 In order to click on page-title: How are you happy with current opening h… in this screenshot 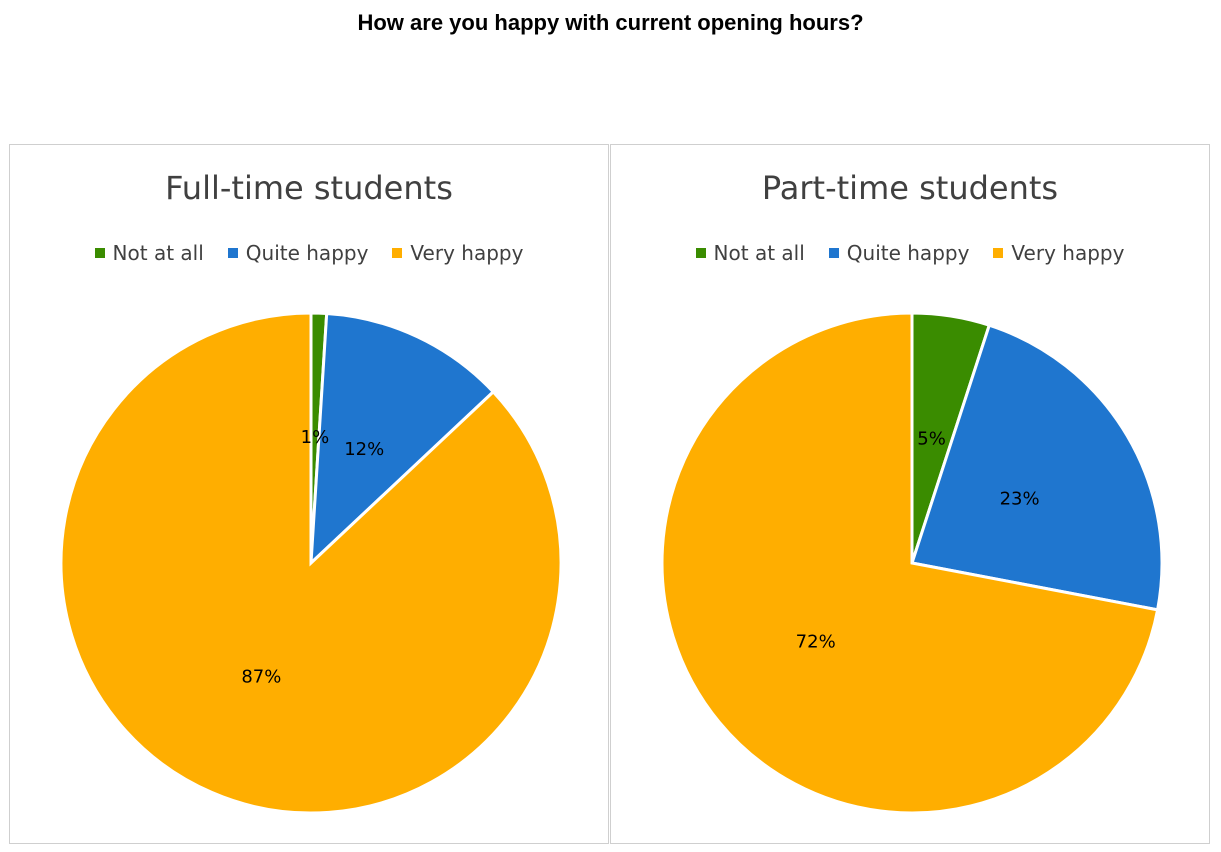, I will do `click(610, 22)`.